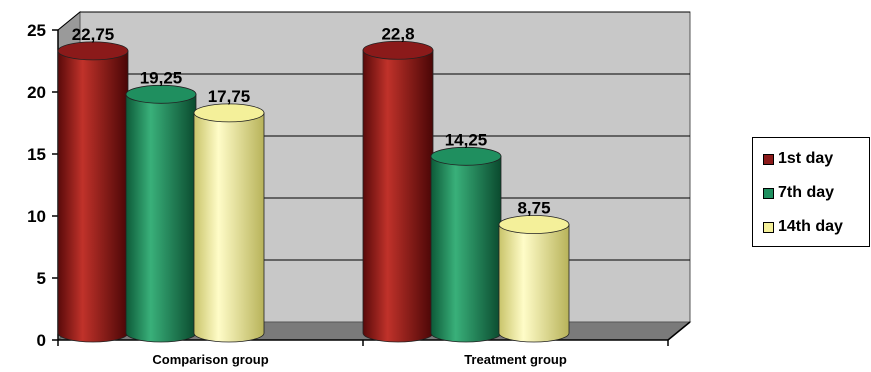  Describe the element at coordinates (806, 158) in the screenshot. I see `legend-label-1st-day: 1st day` at that location.